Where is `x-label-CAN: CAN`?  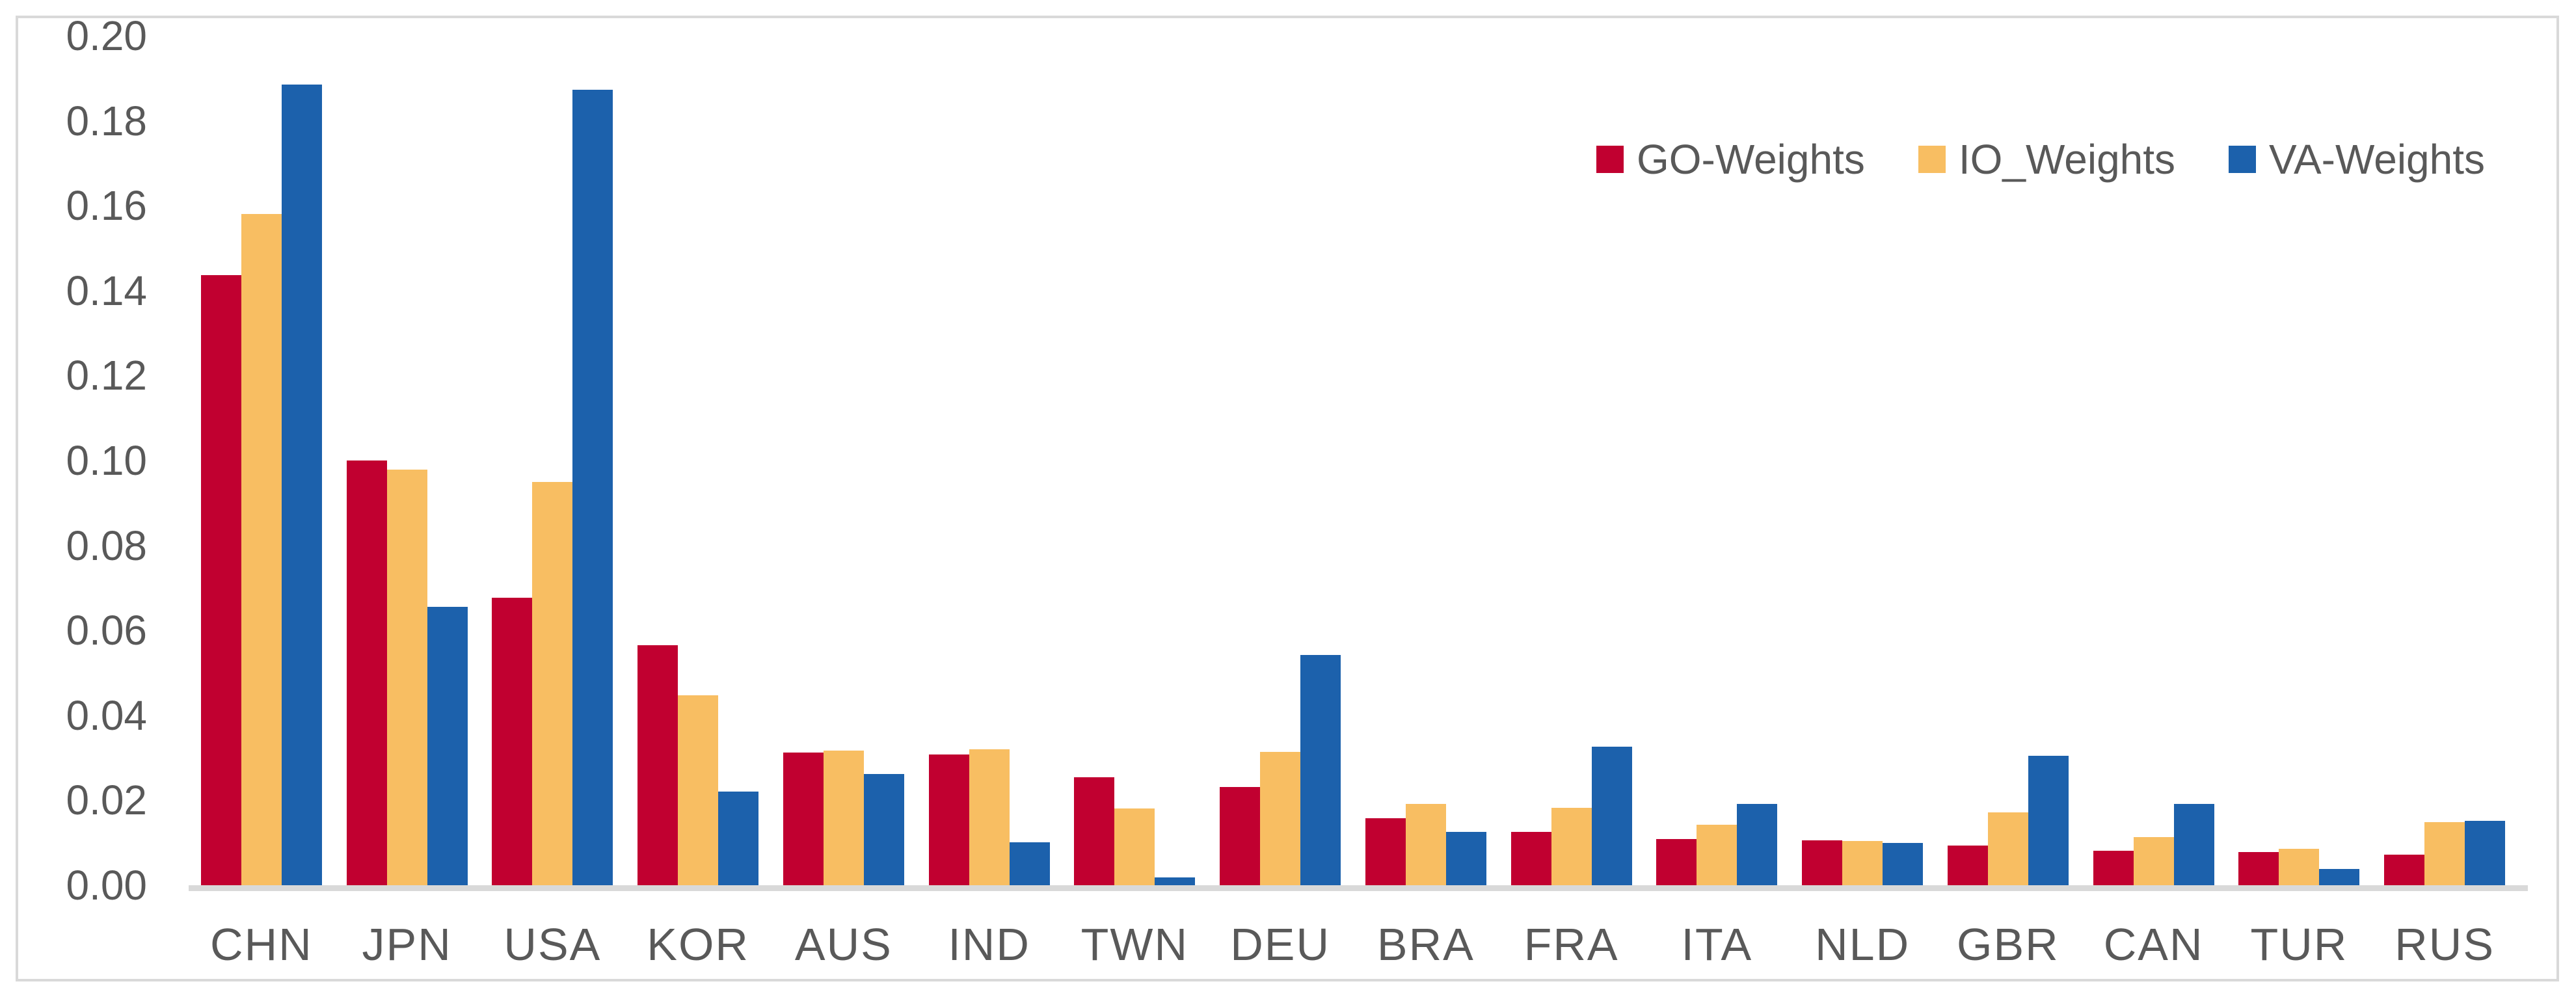 x-label-CAN: CAN is located at coordinates (2153, 944).